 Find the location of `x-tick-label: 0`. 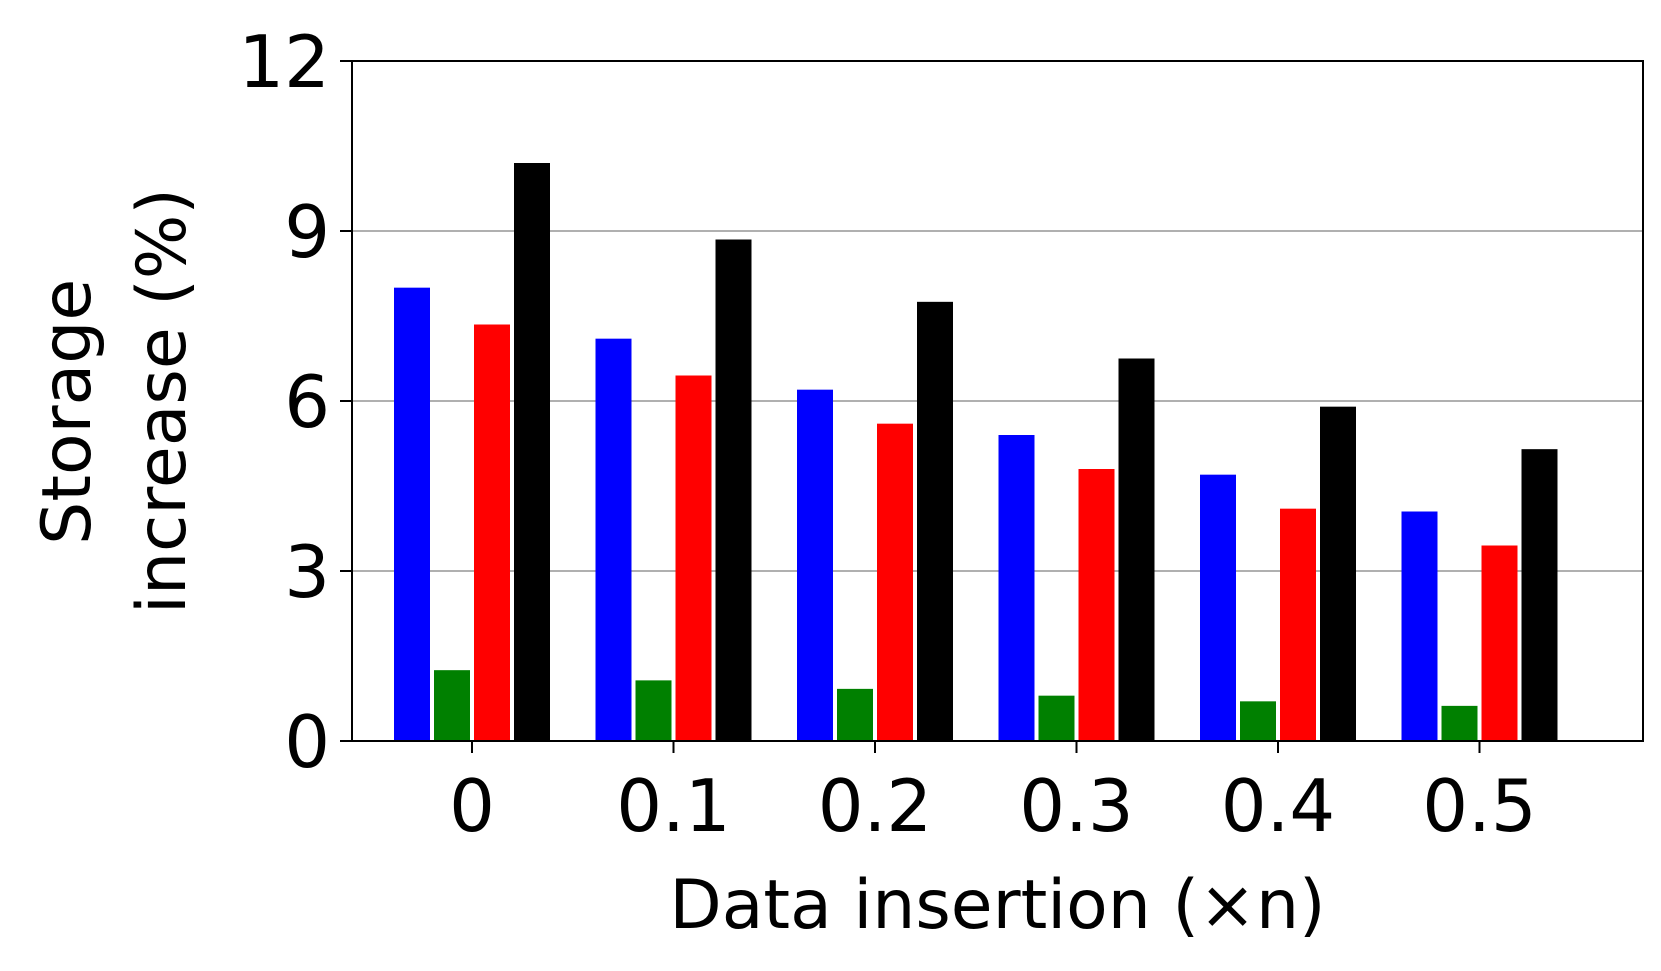

x-tick-label: 0 is located at coordinates (472, 806).